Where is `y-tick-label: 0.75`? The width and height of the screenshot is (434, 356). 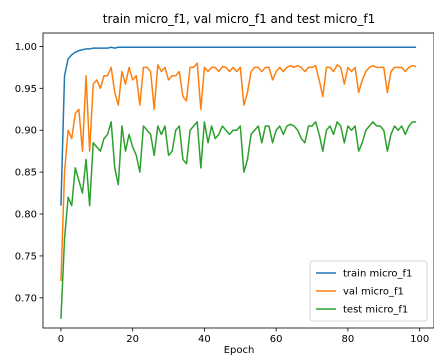
y-tick-label: 0.75 is located at coordinates (26, 256).